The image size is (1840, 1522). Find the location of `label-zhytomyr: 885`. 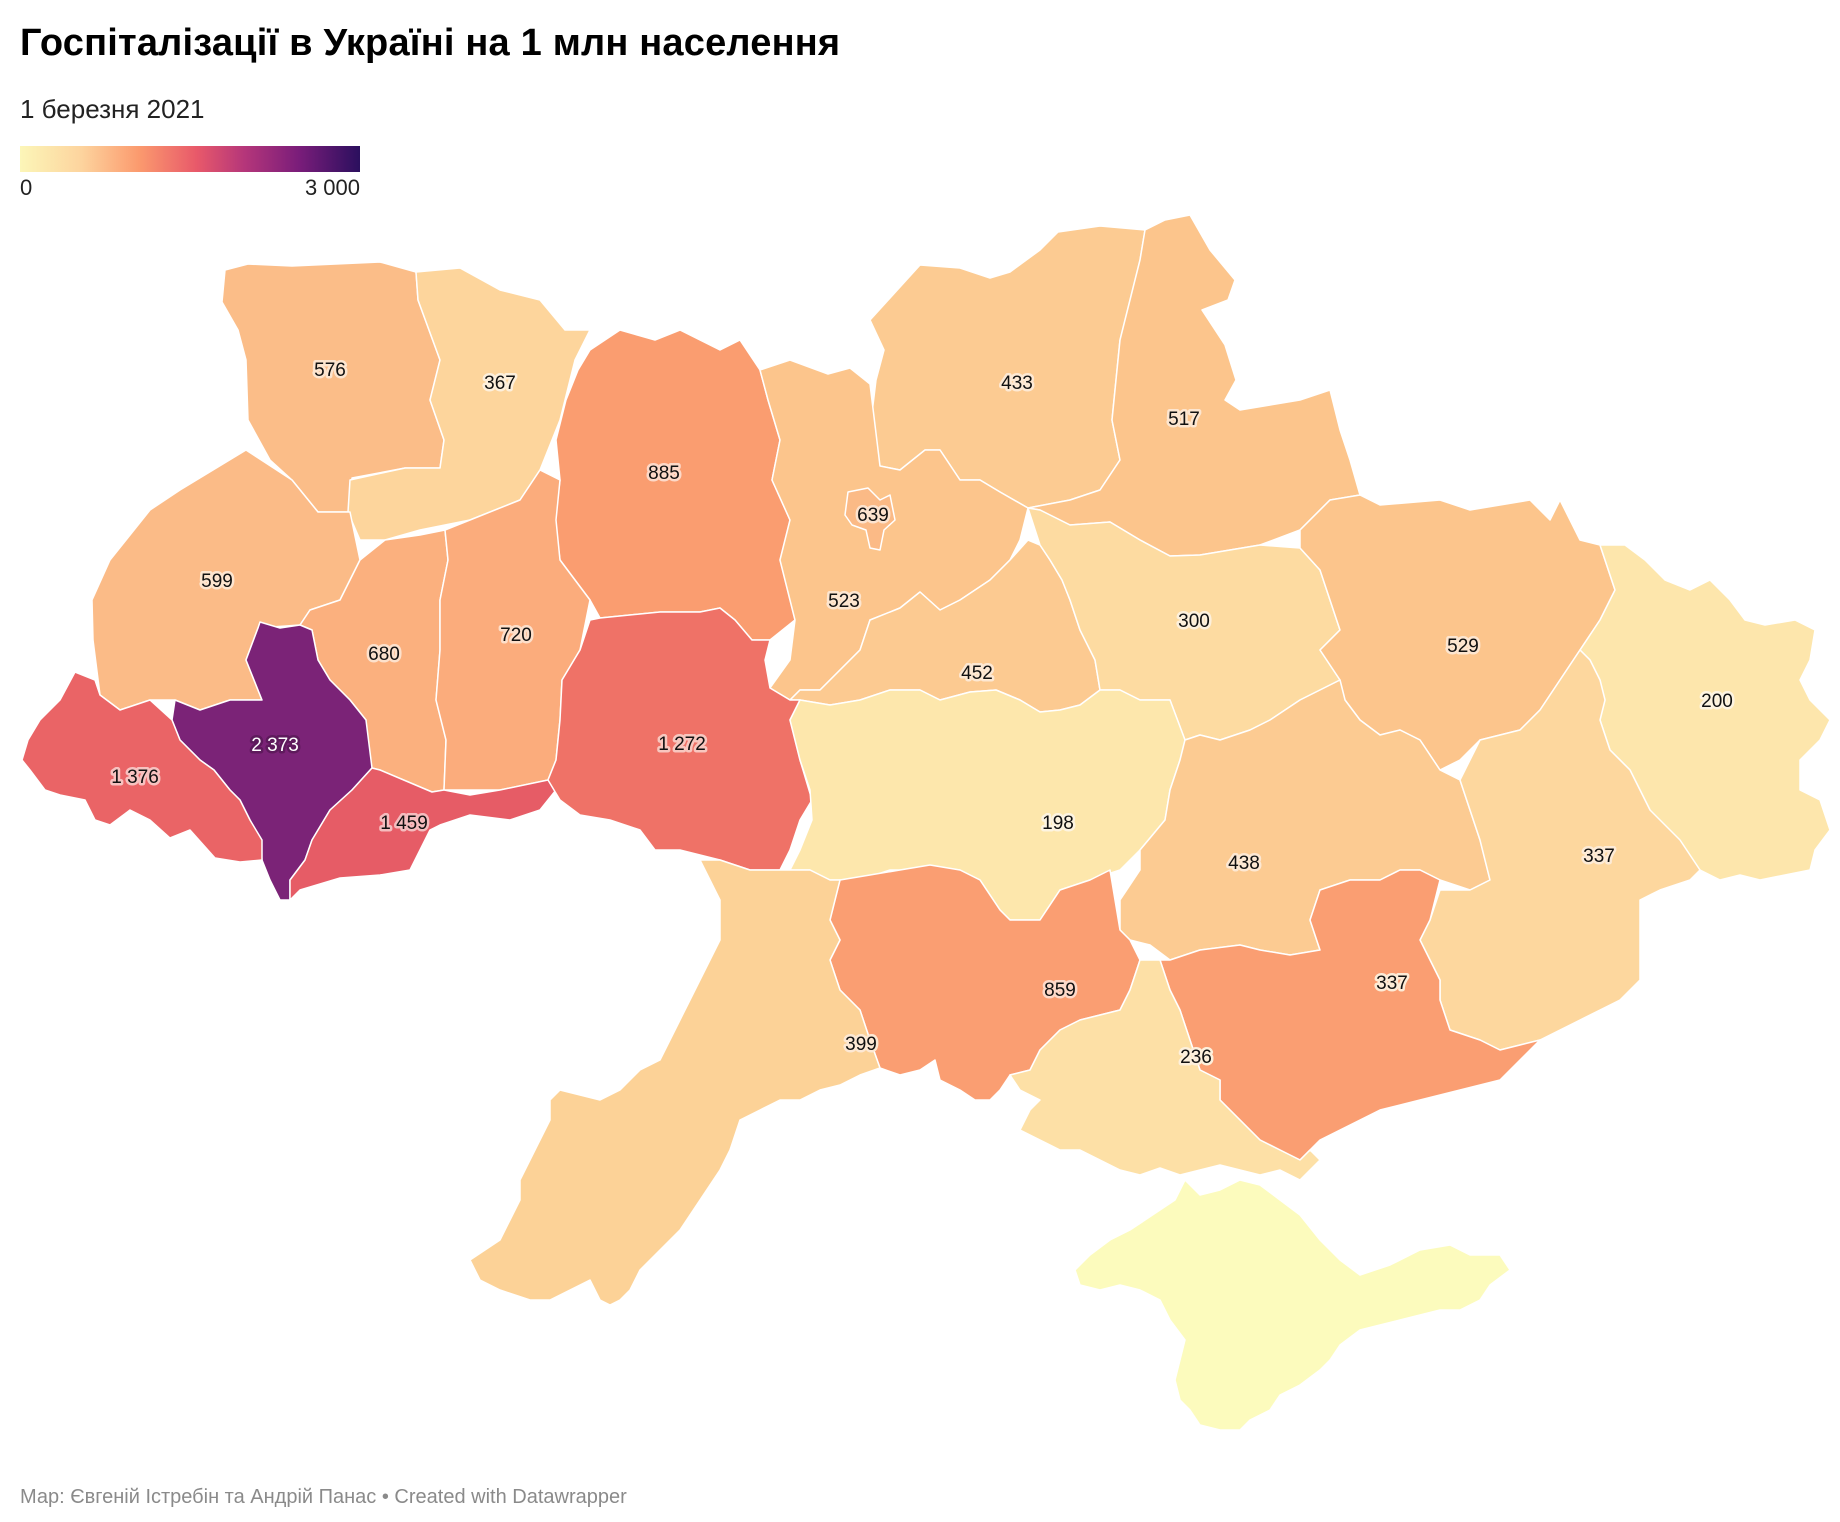

label-zhytomyr: 885 is located at coordinates (664, 473).